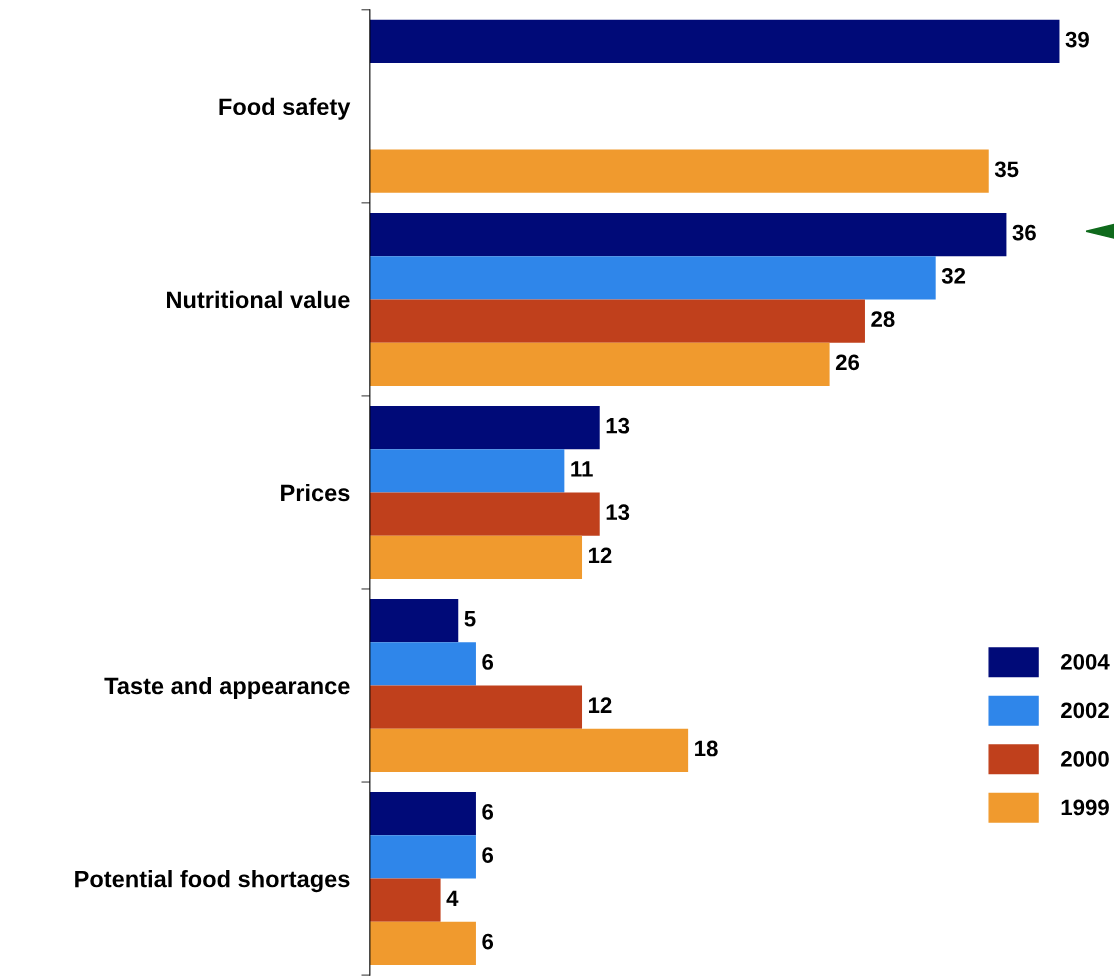  I want to click on legend-label: 2000, so click(1085, 759).